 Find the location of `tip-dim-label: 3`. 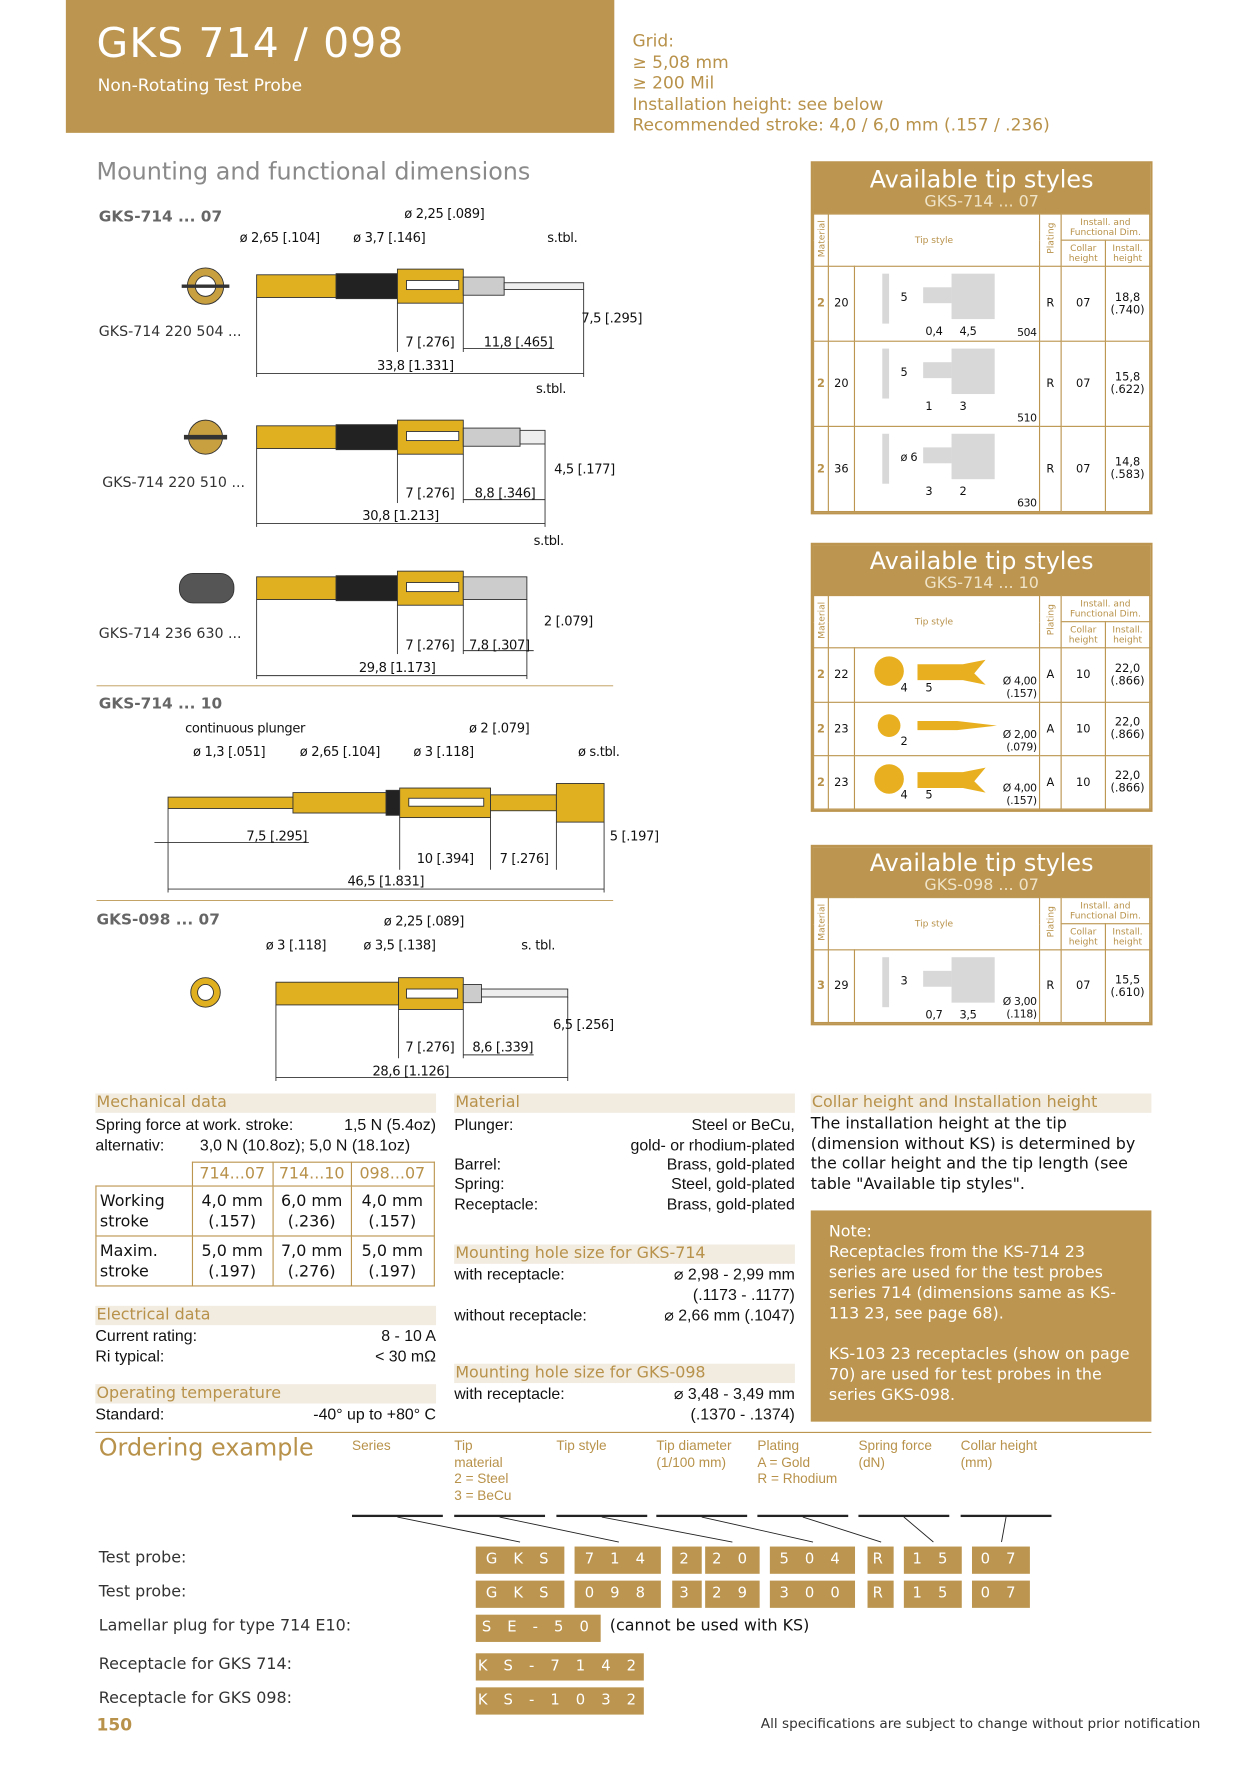

tip-dim-label: 3 is located at coordinates (904, 981).